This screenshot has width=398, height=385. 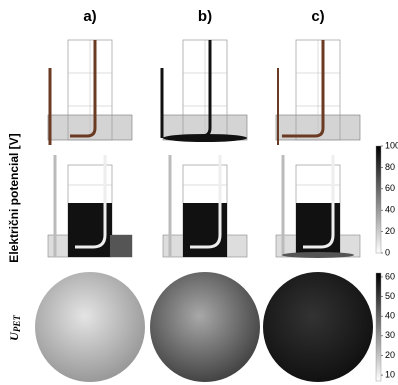 What do you see at coordinates (387, 252) in the screenshot?
I see `colorbar-tick-label: 0` at bounding box center [387, 252].